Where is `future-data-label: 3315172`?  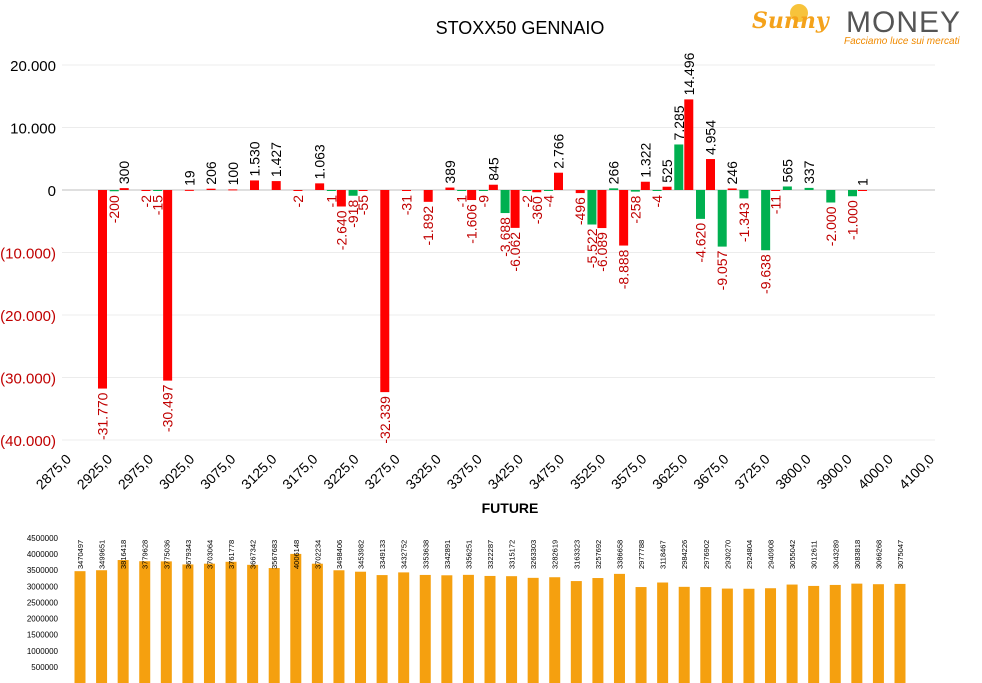 future-data-label: 3315172 is located at coordinates (512, 554).